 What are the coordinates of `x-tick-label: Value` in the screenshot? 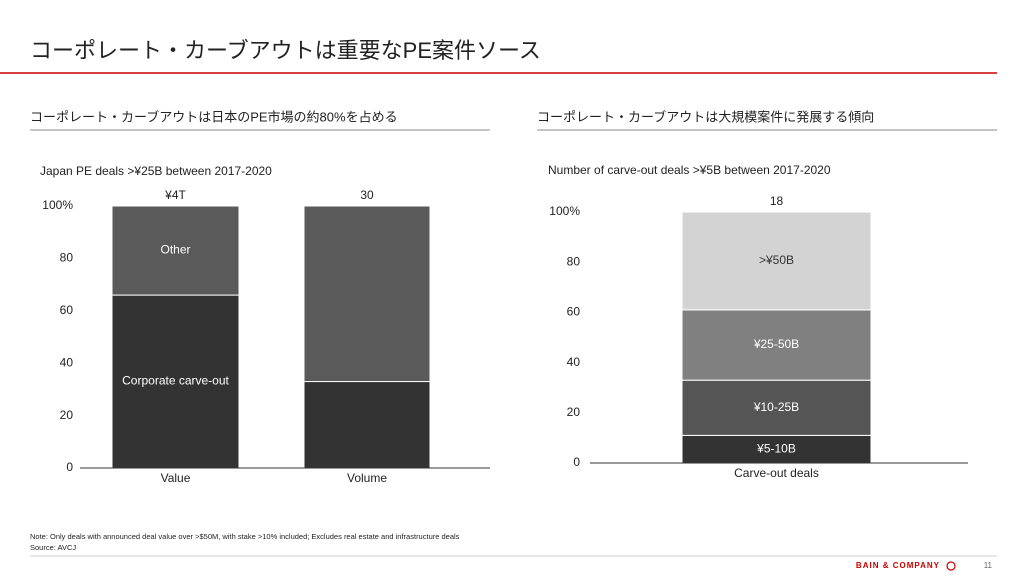 It's located at (176, 478).